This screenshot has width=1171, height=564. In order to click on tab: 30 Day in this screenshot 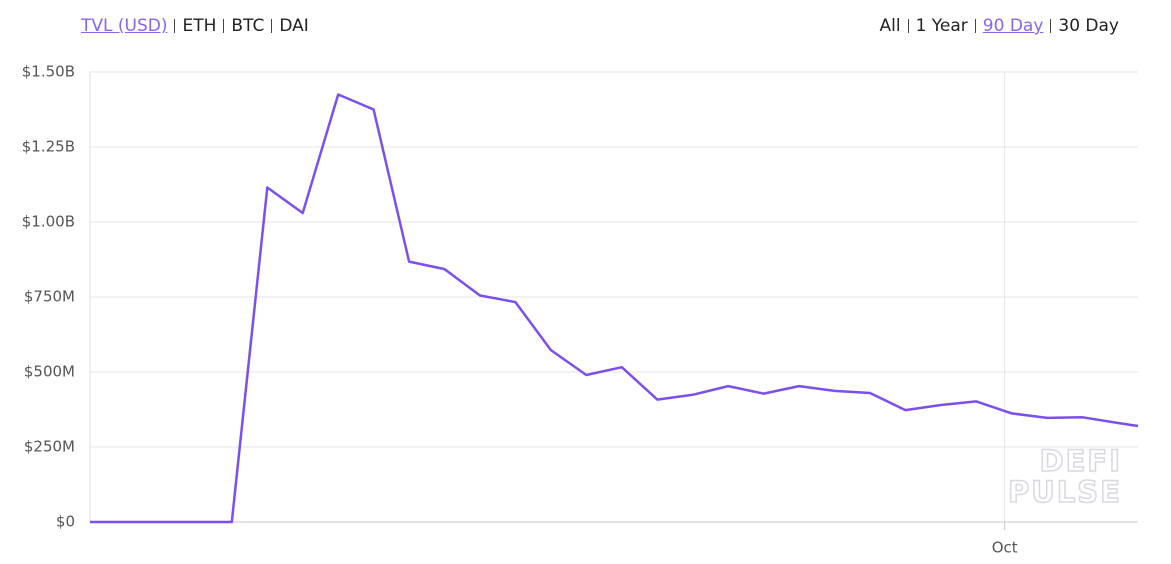, I will do `click(1084, 26)`.